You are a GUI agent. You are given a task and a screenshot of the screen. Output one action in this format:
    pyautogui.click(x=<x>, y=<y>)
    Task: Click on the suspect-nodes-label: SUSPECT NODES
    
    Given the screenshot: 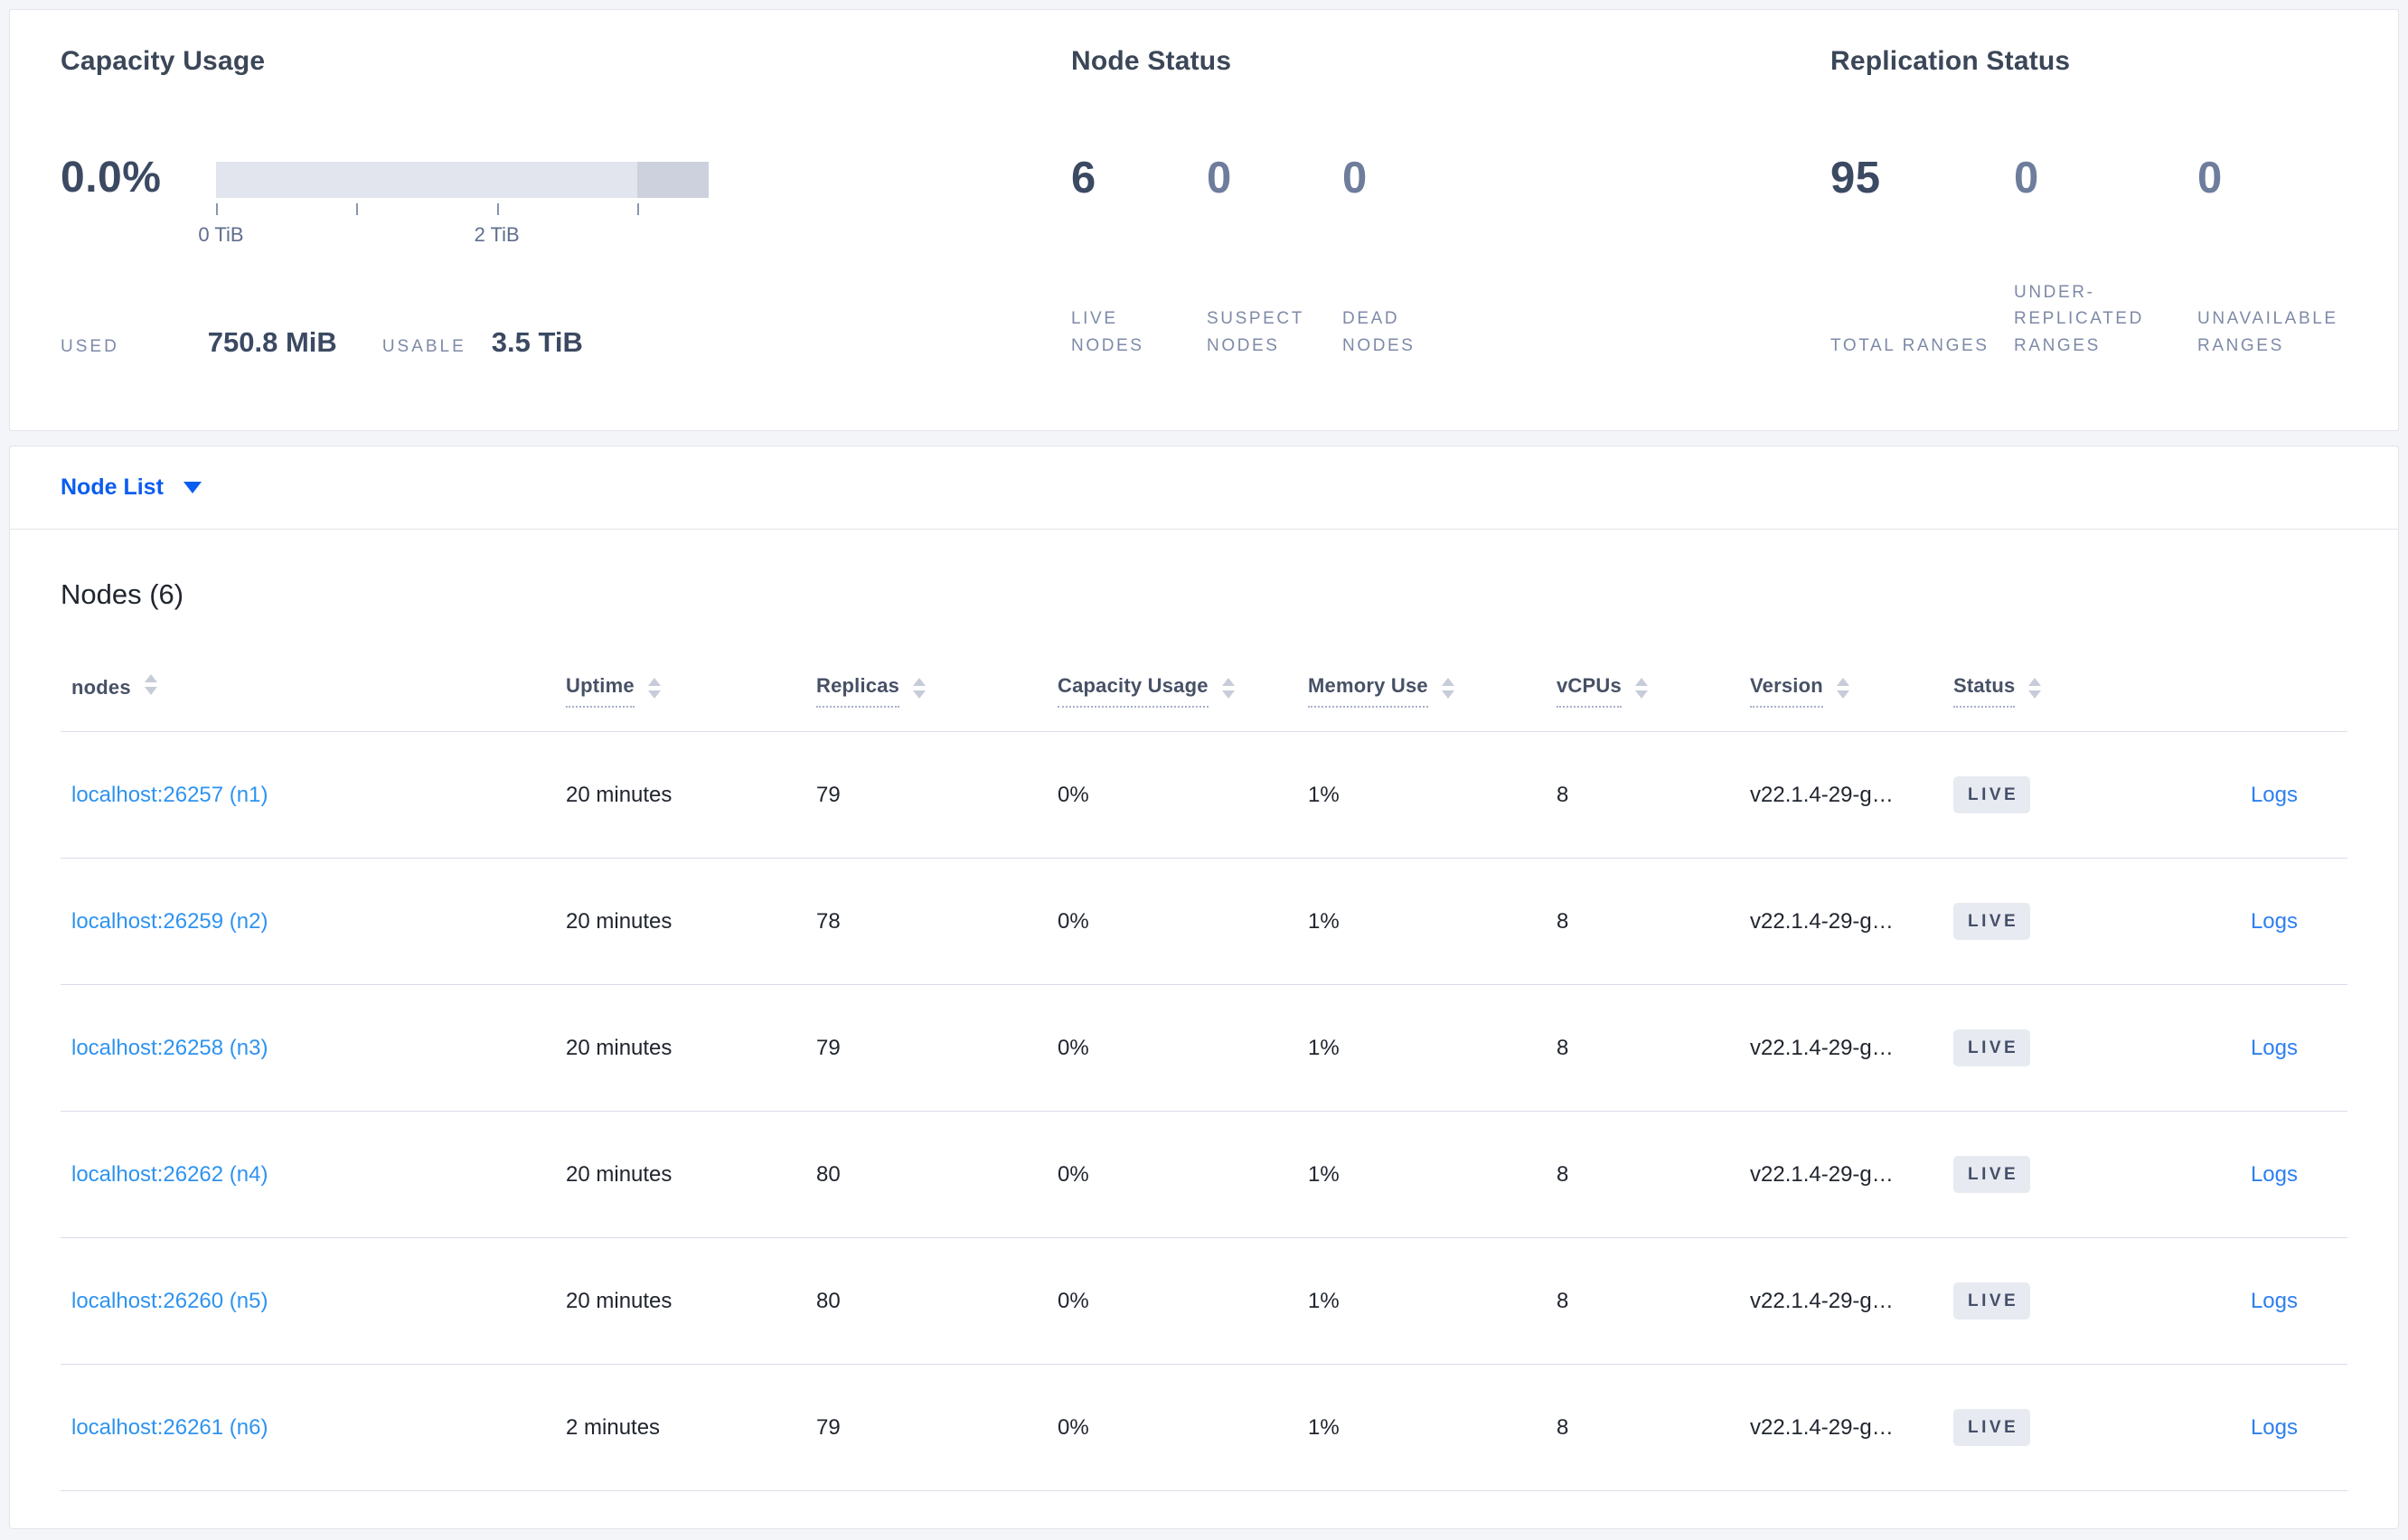 What is the action you would take?
    pyautogui.click(x=1255, y=332)
    